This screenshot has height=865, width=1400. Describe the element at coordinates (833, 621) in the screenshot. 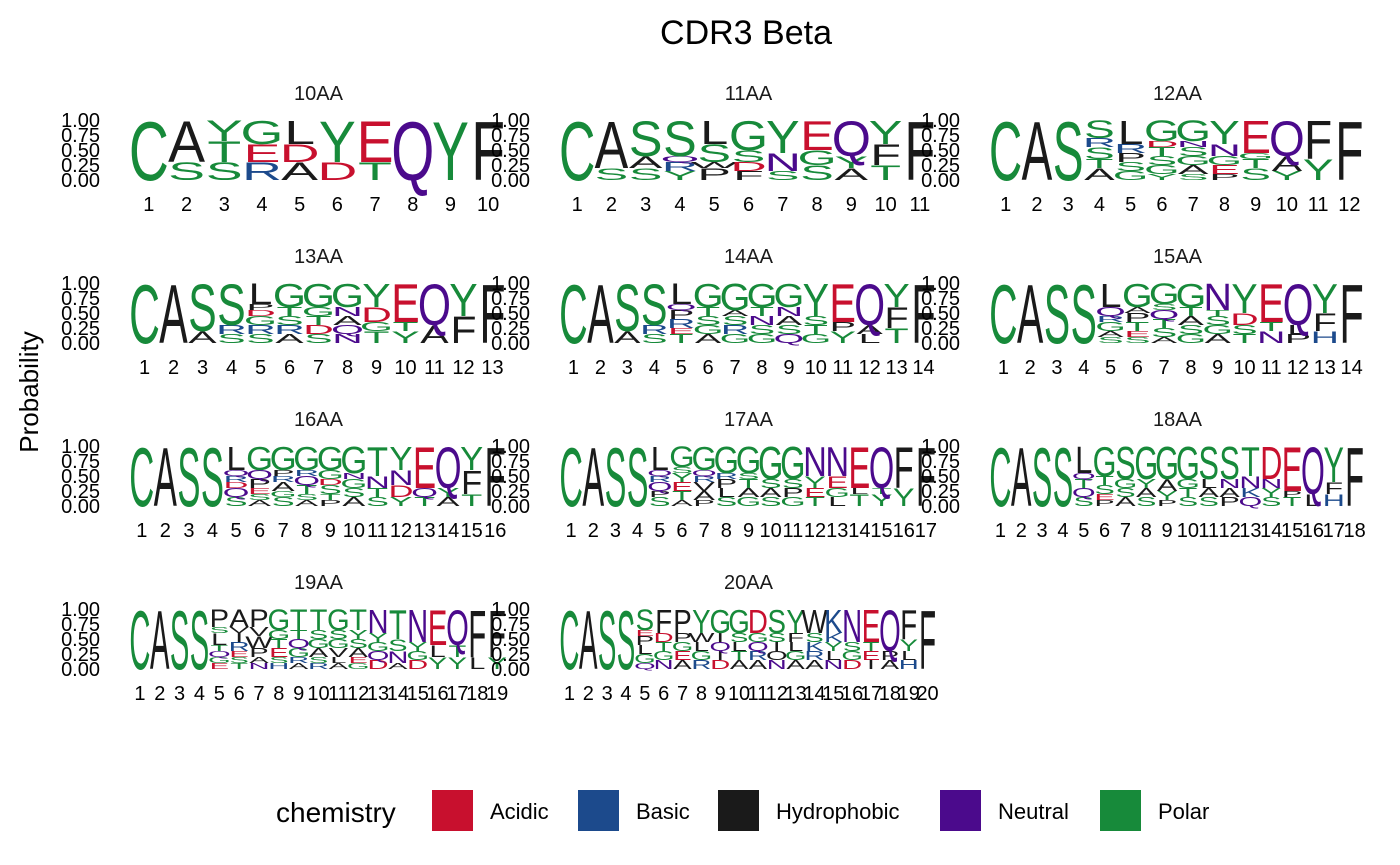

I see `logo-glyph-K: K` at that location.